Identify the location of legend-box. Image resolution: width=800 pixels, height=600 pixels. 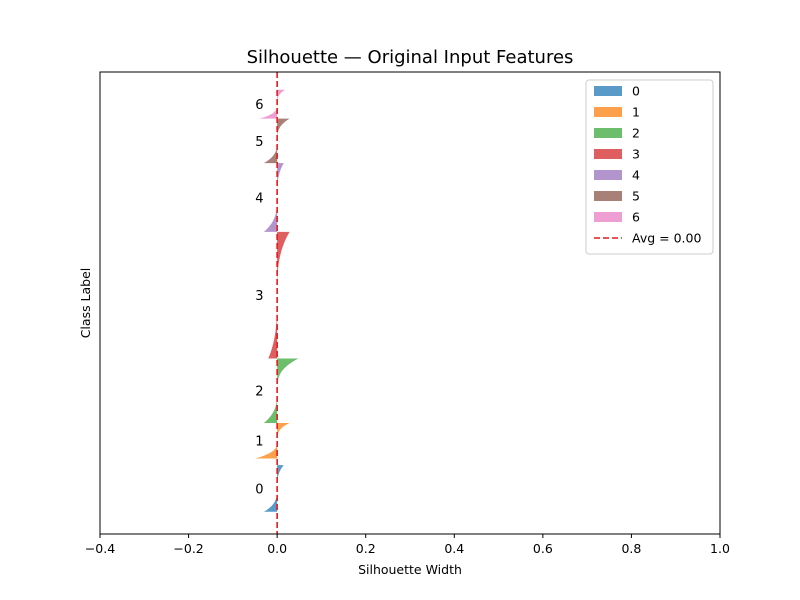
(649, 167).